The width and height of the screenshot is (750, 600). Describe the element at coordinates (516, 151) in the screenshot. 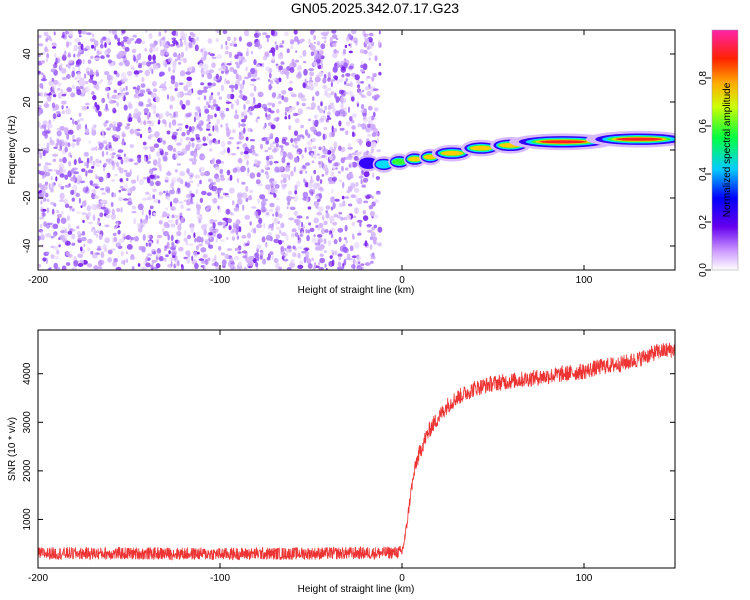

I see `spectrogram-ridge` at that location.